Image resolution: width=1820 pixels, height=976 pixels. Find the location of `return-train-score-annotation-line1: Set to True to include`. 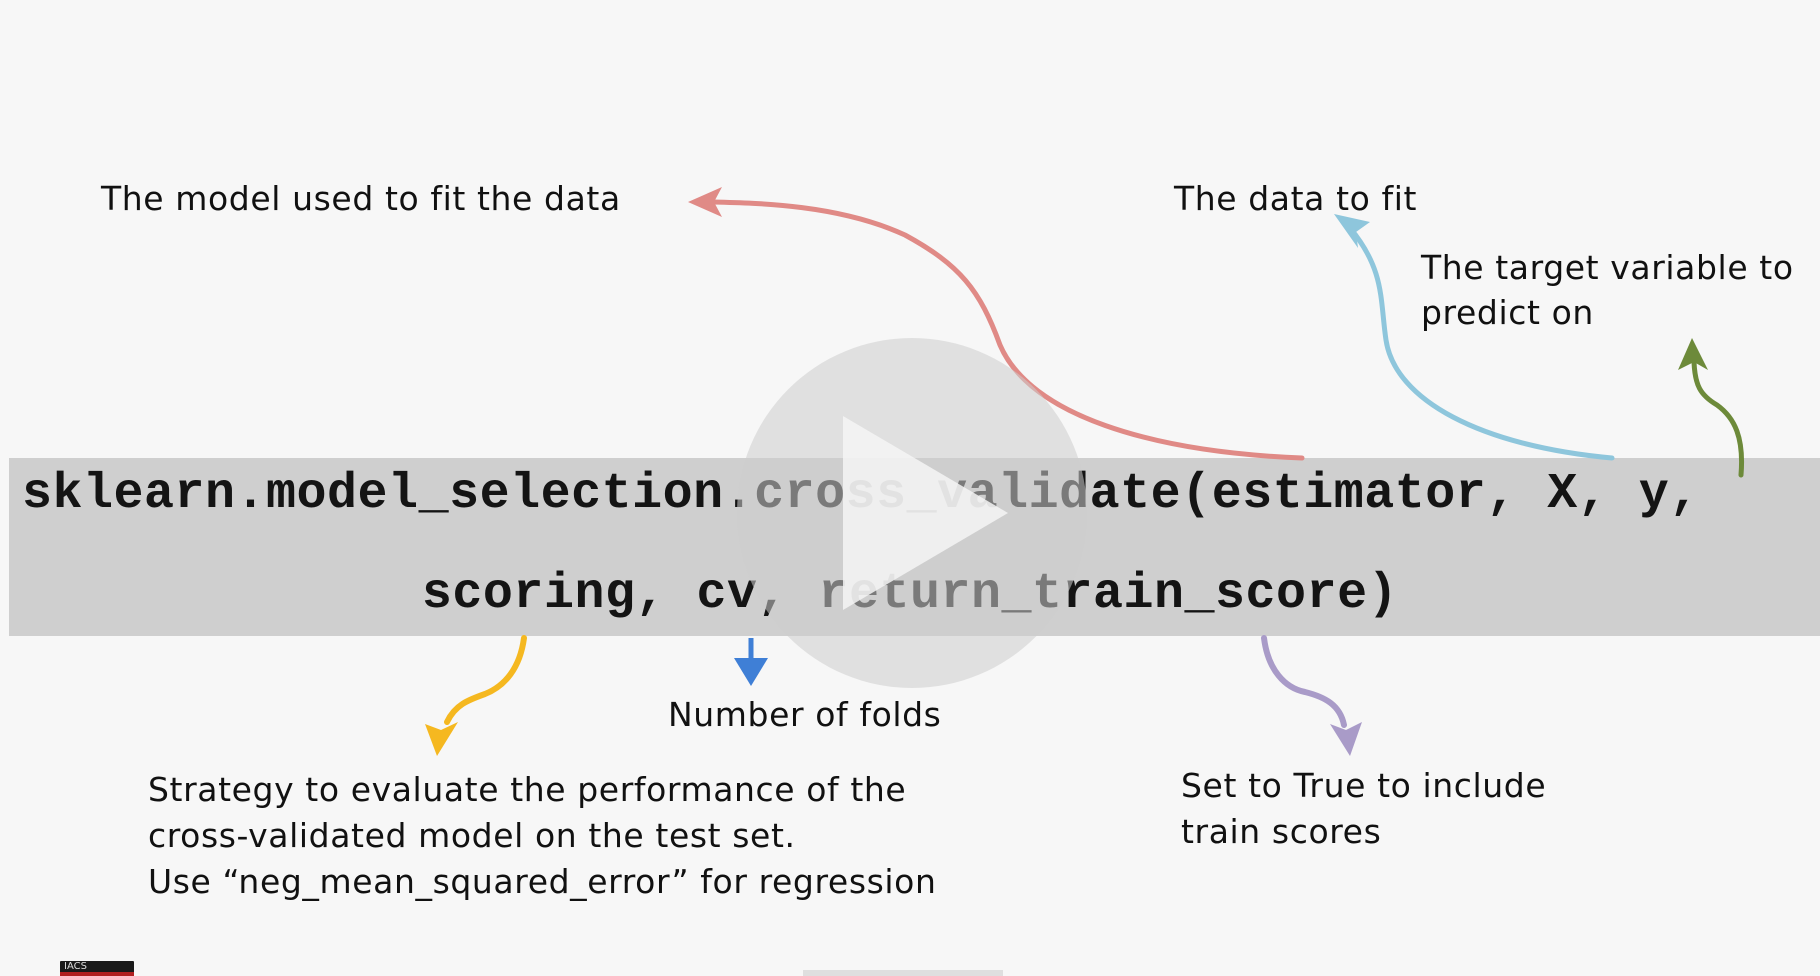

return-train-score-annotation-line1: Set to True to include is located at coordinates (1364, 785).